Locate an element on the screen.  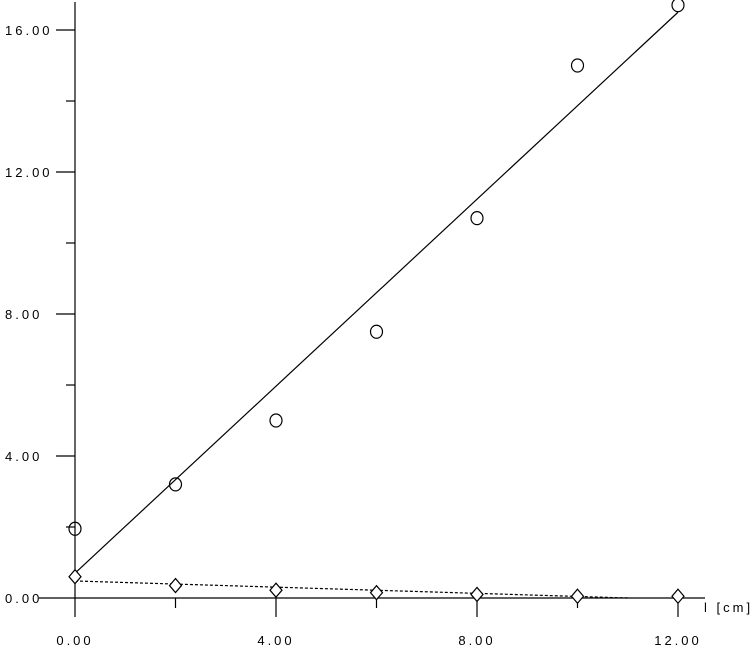
y-tick-label: 0.00 is located at coordinates (23, 598).